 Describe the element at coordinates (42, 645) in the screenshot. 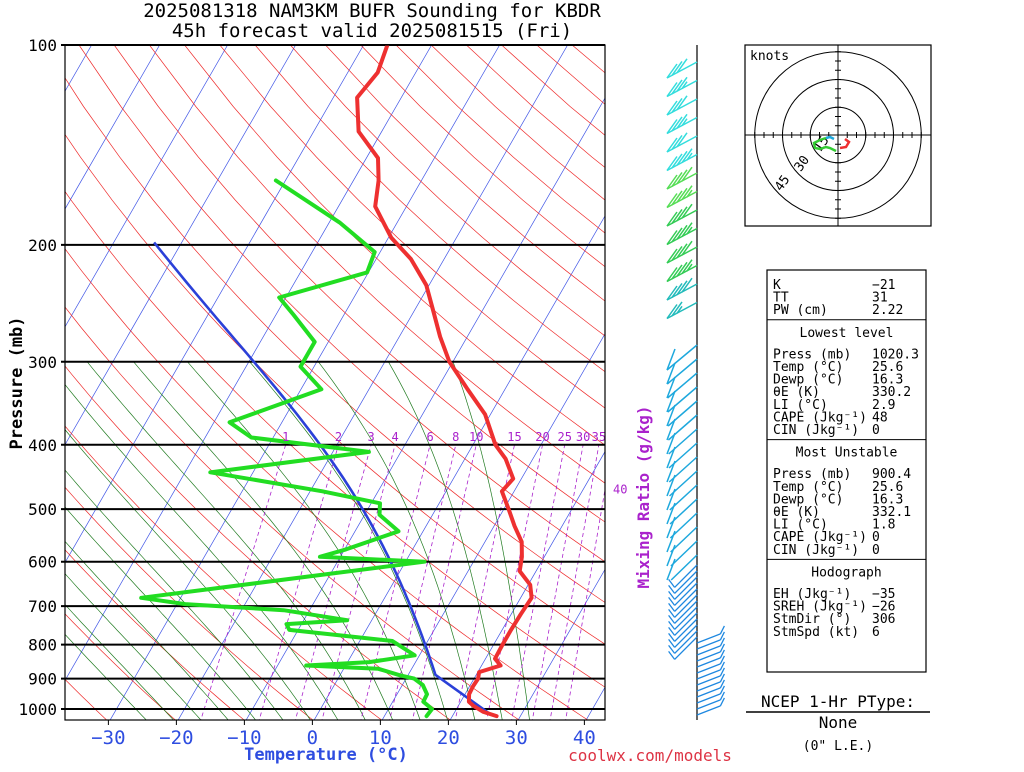

I see `pressure-tick-label: 800` at that location.